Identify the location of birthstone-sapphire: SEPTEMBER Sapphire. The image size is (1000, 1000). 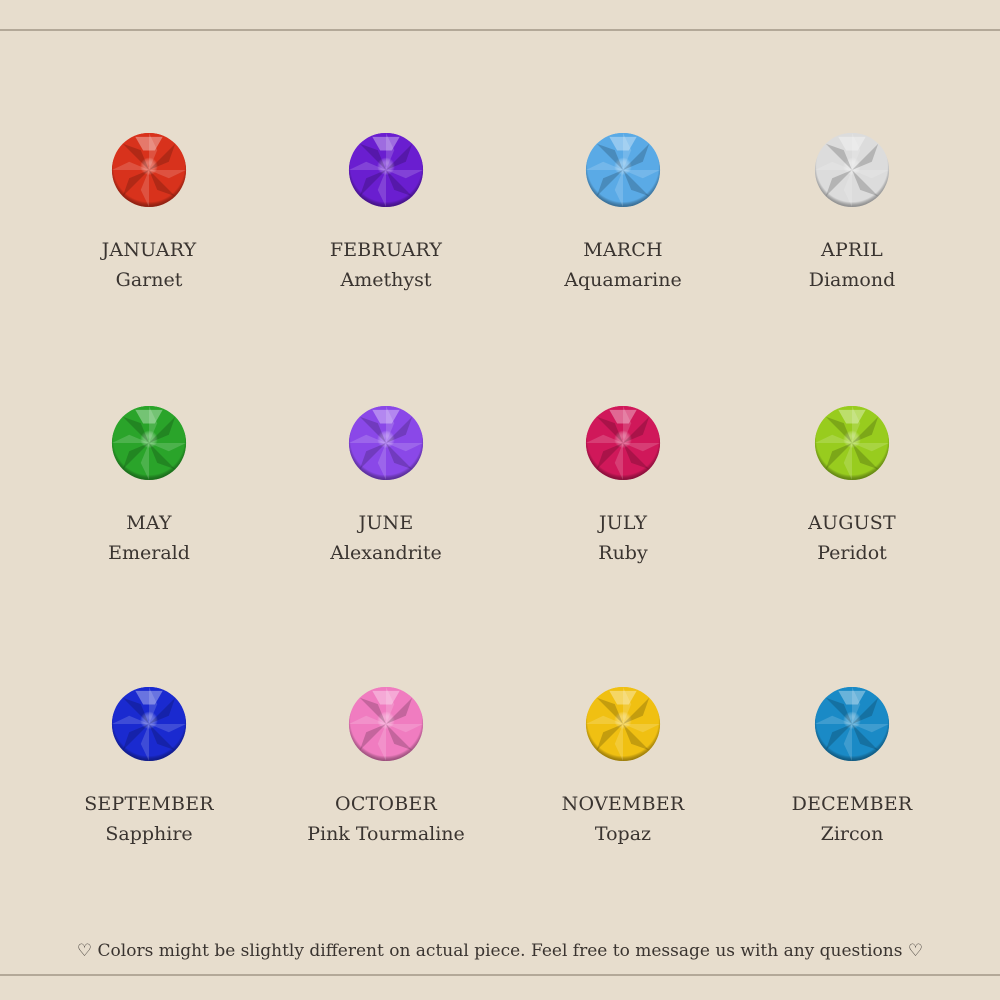
(149, 767).